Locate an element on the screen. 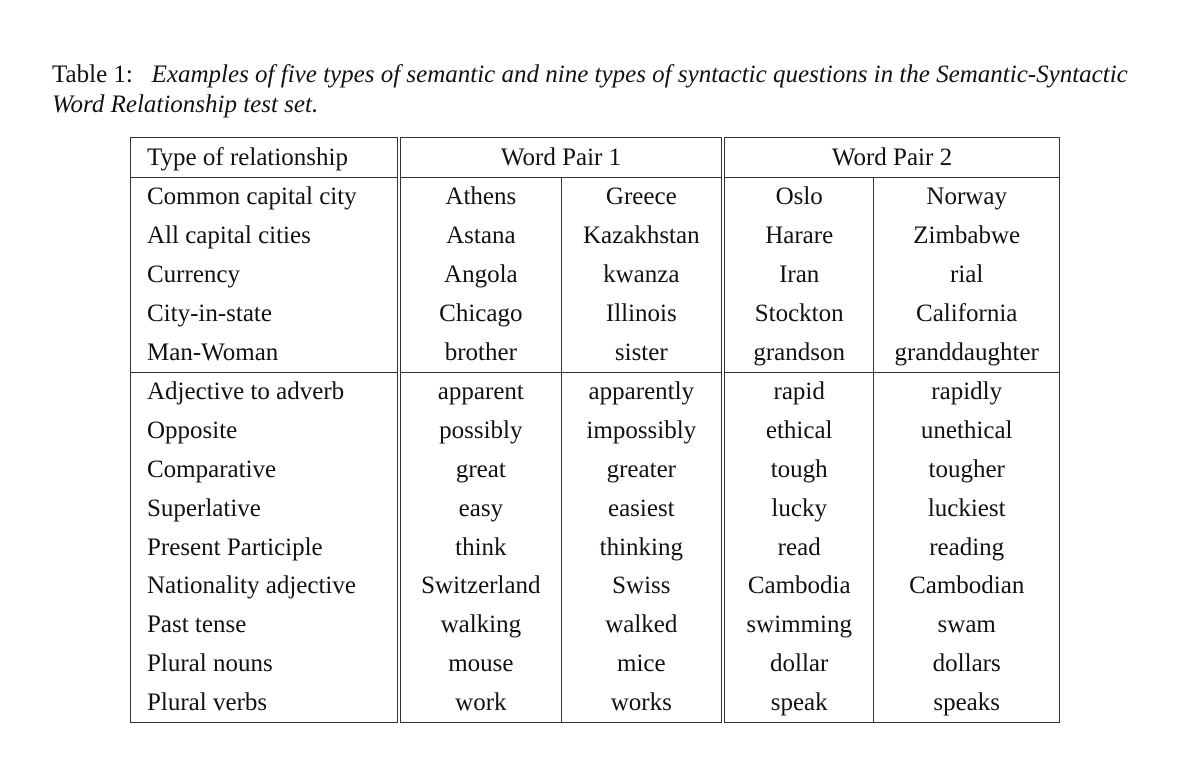 The image size is (1194, 757). word-pair-1-second-cell: Illinois is located at coordinates (643, 314).